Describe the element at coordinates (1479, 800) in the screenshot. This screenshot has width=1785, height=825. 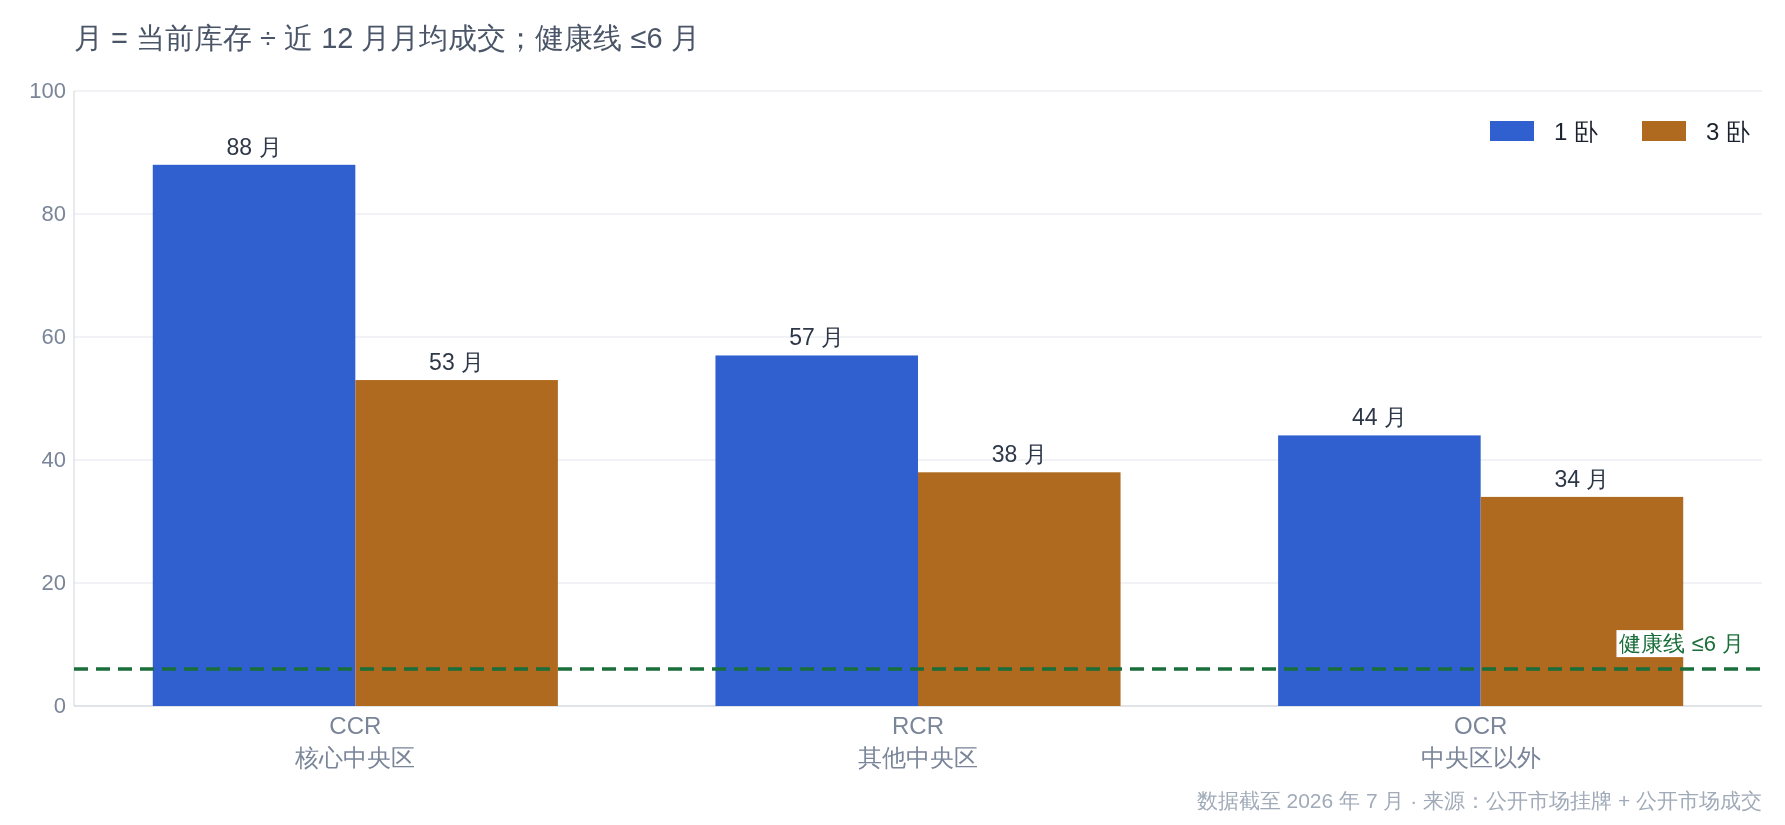
I see `text: 数据截至 2026 年 7 月 · 来源：公开市场挂牌 + 公开市场成交` at that location.